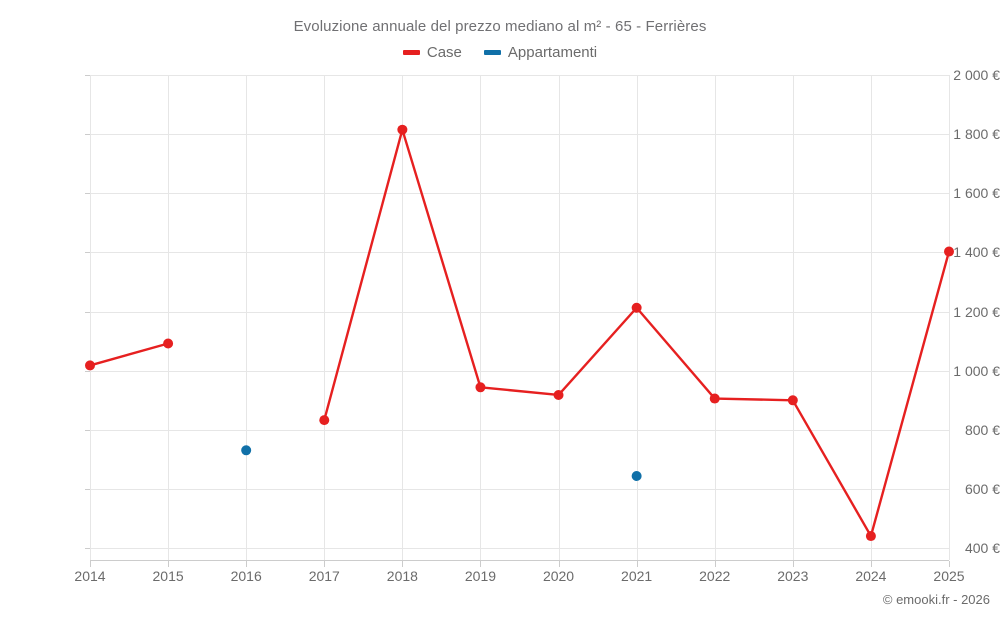 This screenshot has width=1000, height=625. What do you see at coordinates (168, 576) in the screenshot?
I see `x-axis-tick-label: 2015` at bounding box center [168, 576].